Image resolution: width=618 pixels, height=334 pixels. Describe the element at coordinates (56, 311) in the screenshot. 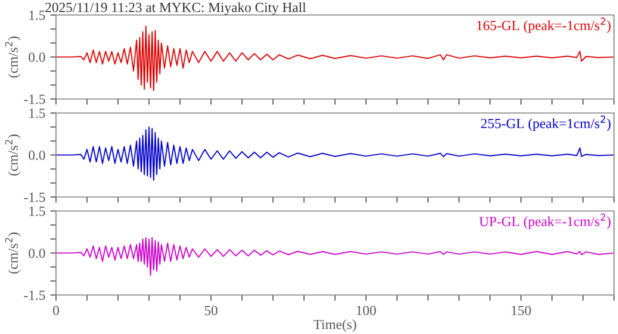

I see `x-tick-label: 0` at that location.